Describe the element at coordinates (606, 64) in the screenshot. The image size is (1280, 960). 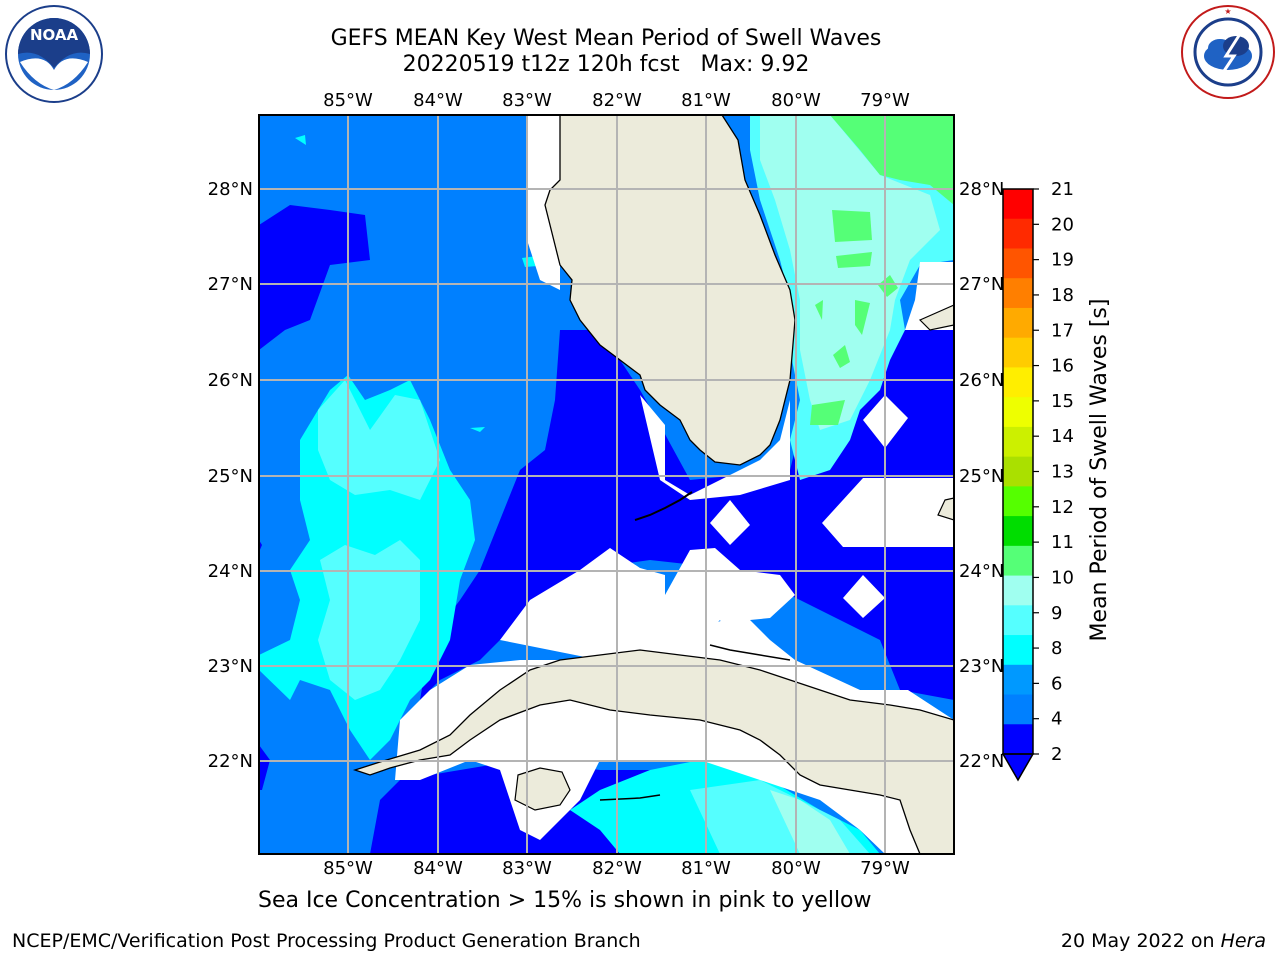
I see `title-line-2: 20220519 t12z 120h fcst Max: 9.92` at that location.